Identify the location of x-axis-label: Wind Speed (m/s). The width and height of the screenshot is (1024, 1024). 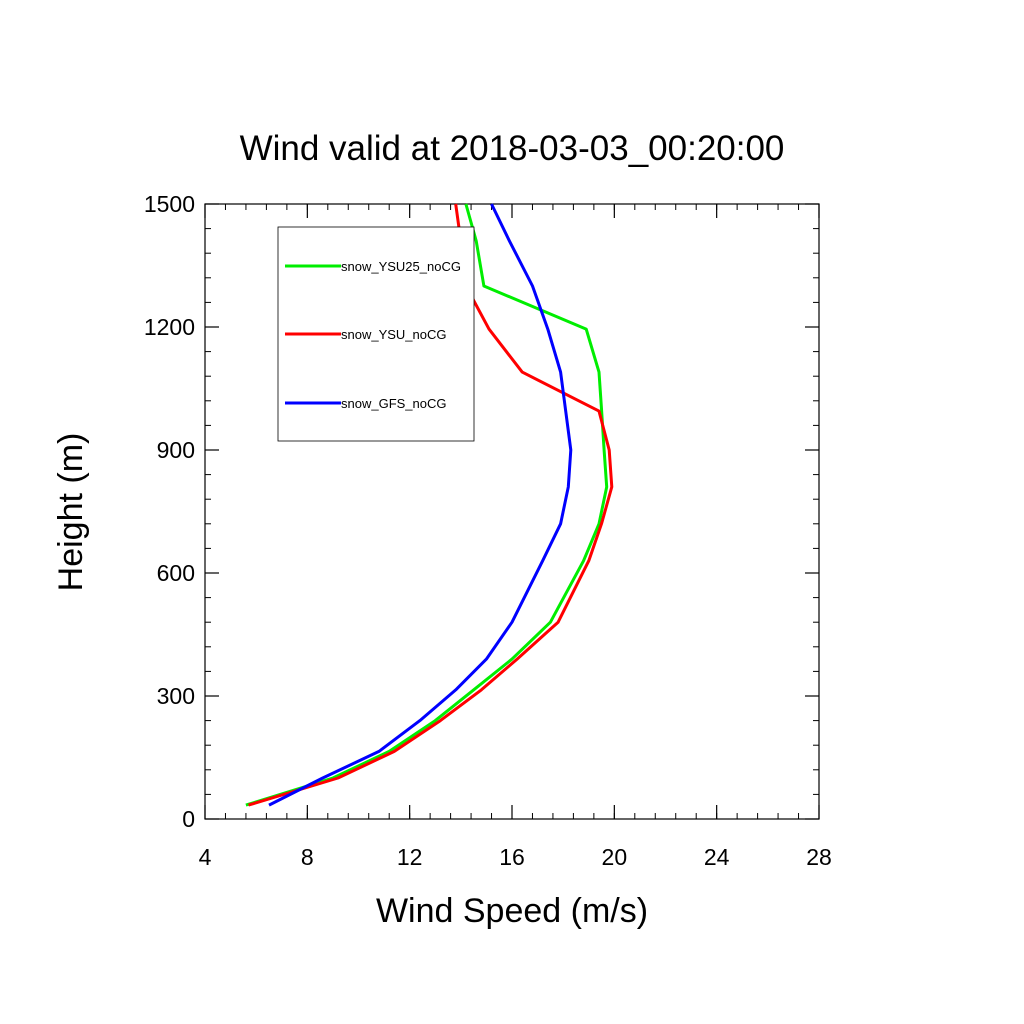
(512, 911).